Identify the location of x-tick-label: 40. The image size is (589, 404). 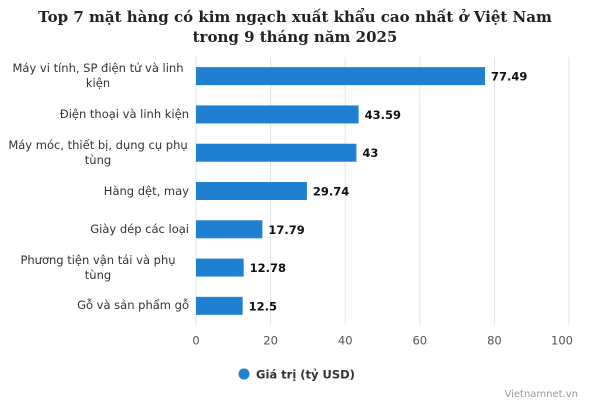
(345, 341).